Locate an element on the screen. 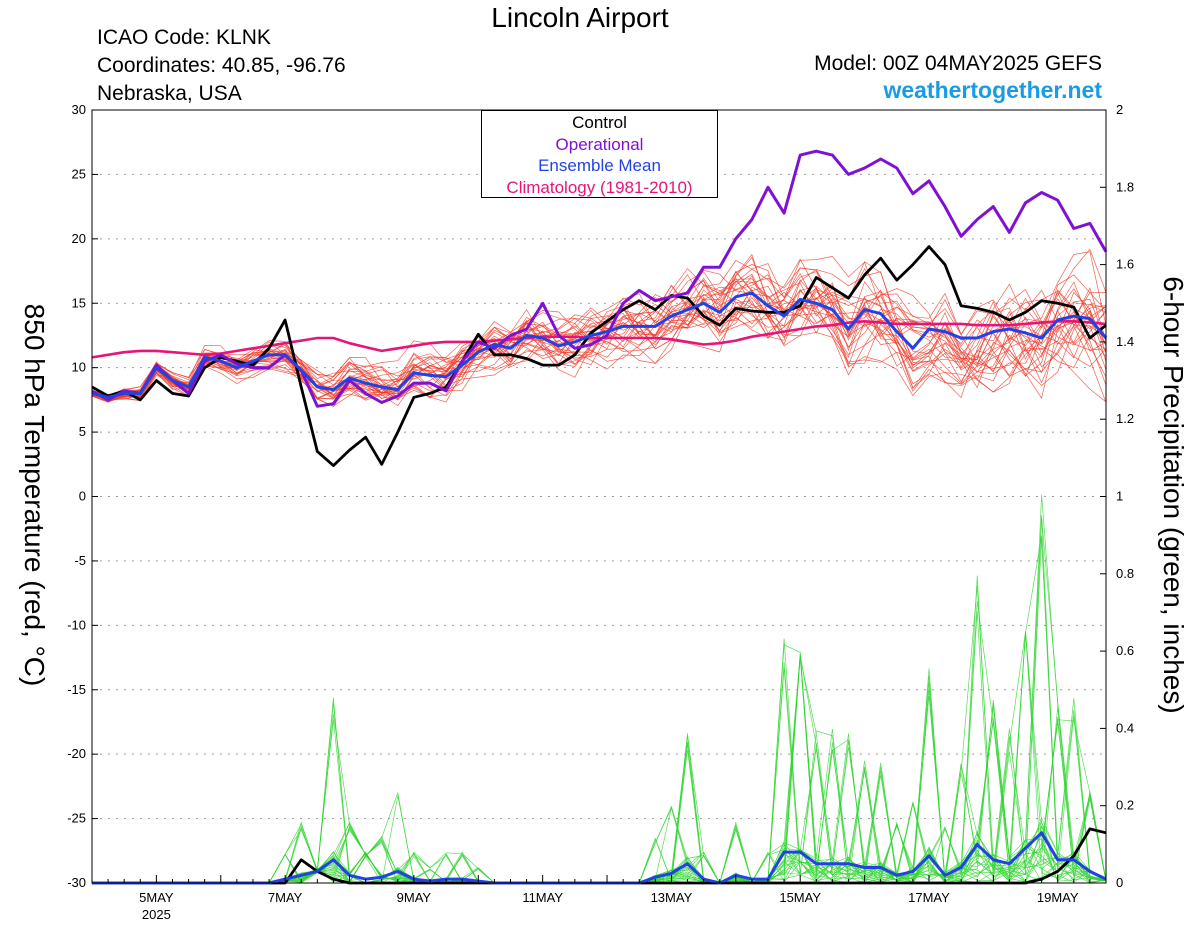  y-tick-label: -25 is located at coordinates (76, 818).